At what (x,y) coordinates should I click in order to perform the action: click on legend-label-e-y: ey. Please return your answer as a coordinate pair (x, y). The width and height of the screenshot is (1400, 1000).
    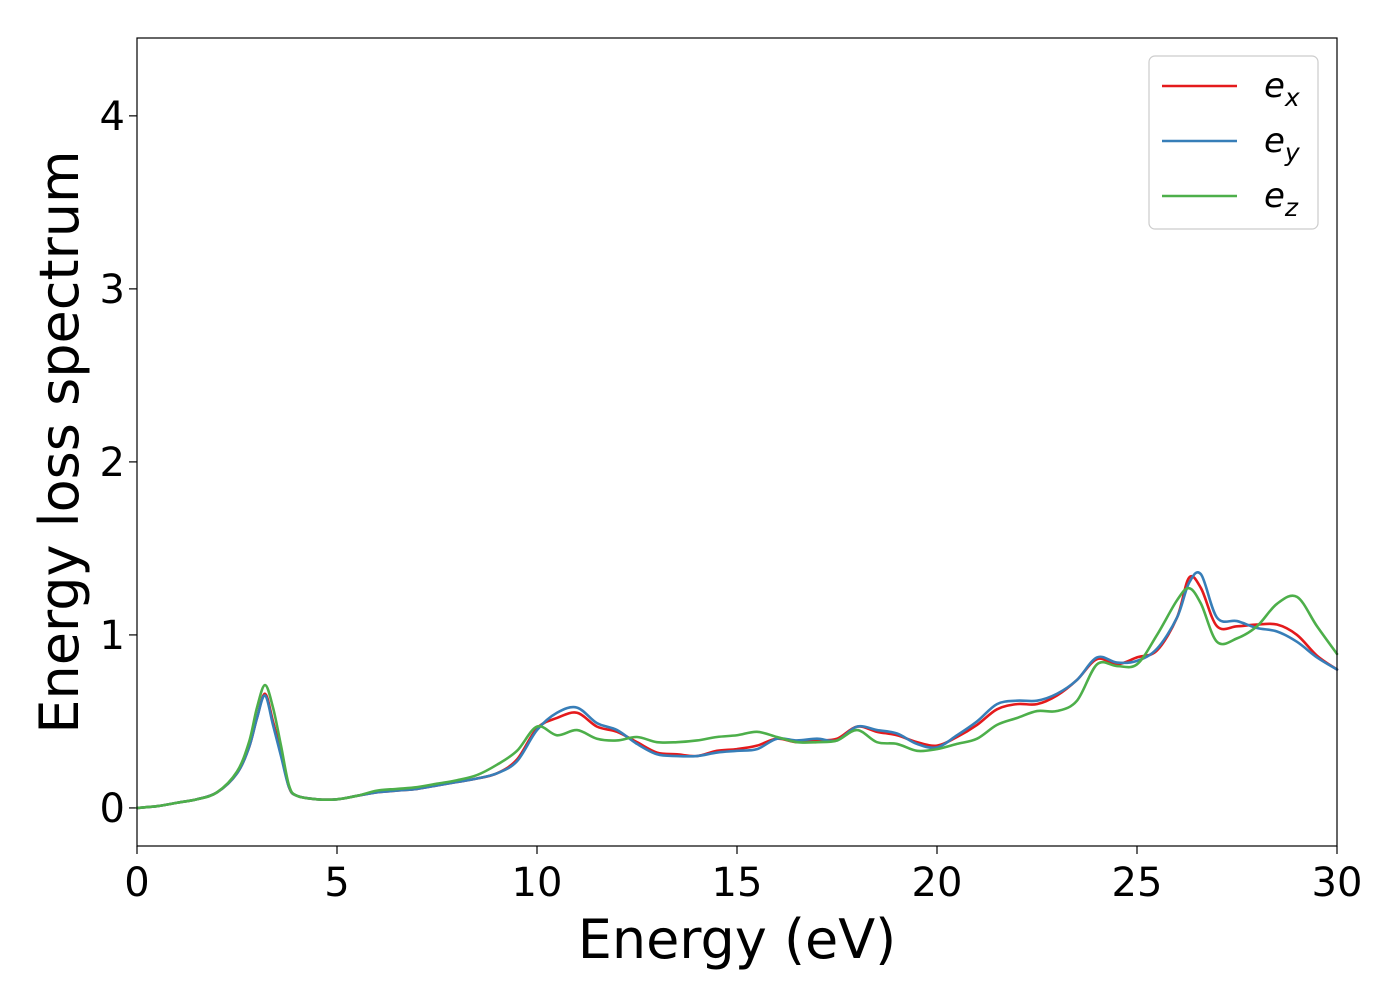
    Looking at the image, I should click on (1282, 144).